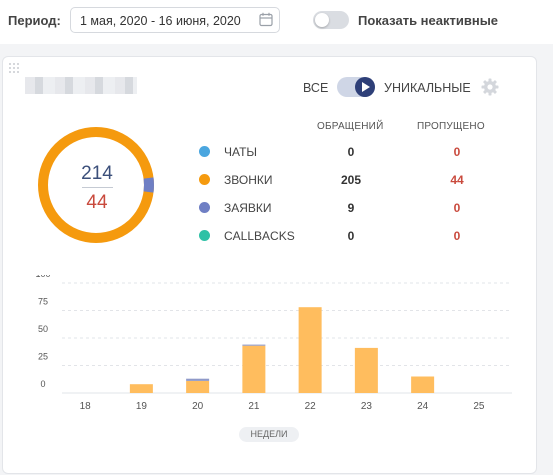 The image size is (553, 475). Describe the element at coordinates (427, 88) in the screenshot. I see `view-unique-label: УНИКАЛЬНЫЕ` at that location.